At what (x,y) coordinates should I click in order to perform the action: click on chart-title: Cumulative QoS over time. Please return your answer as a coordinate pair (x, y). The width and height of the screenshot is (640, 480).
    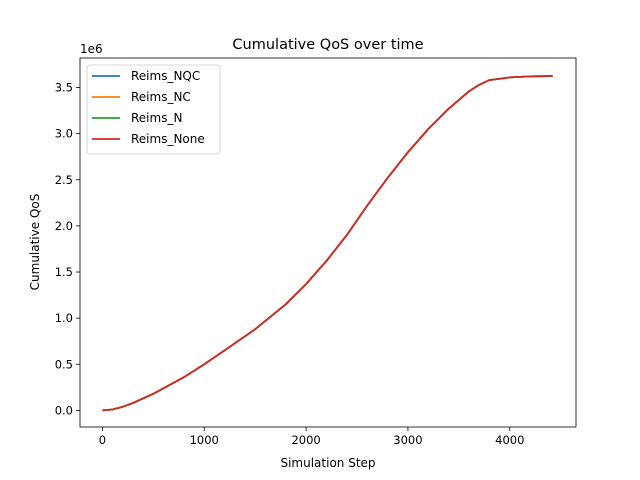
    Looking at the image, I should click on (327, 45).